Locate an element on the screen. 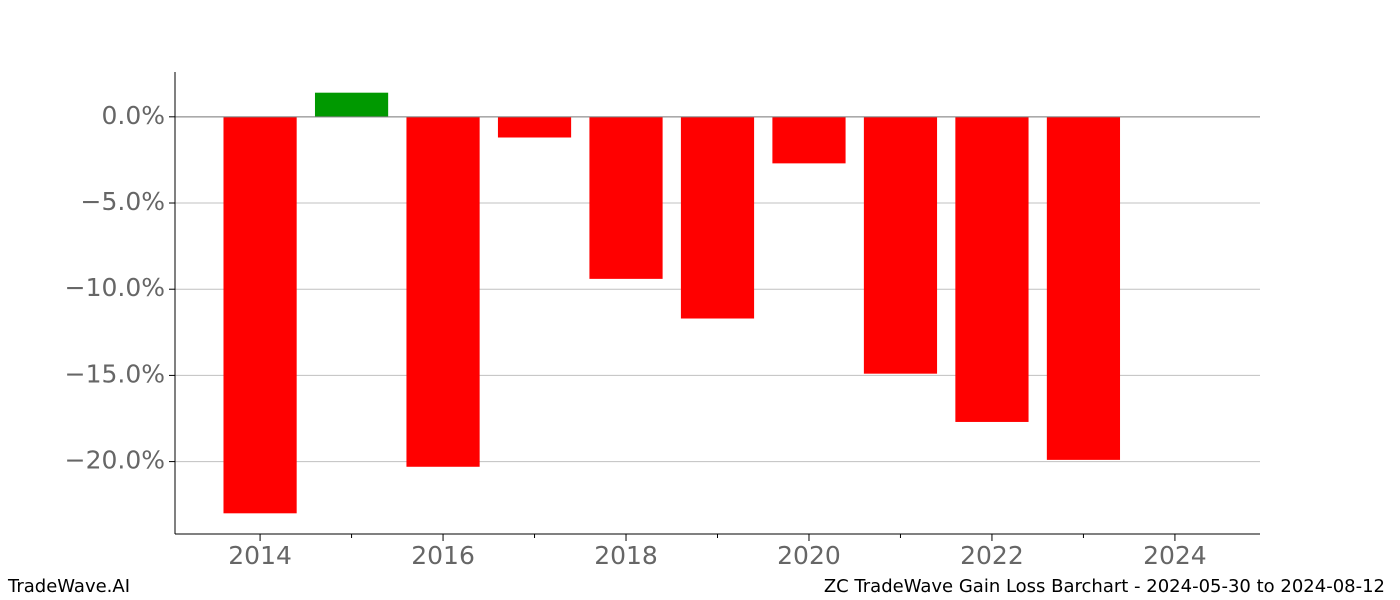 The image size is (1400, 600). y-tick-label: −10.0% is located at coordinates (115, 287).